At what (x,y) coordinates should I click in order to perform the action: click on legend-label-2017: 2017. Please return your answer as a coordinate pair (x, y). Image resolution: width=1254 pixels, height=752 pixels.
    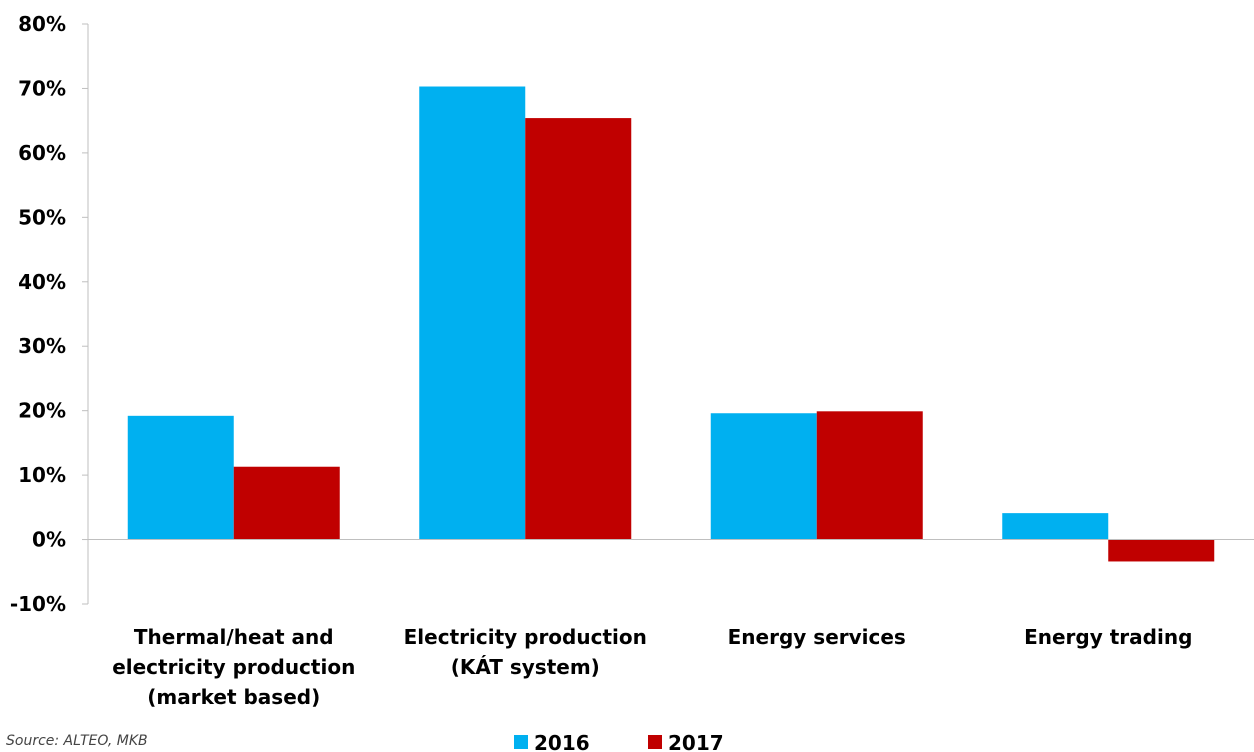
    Looking at the image, I should click on (696, 741).